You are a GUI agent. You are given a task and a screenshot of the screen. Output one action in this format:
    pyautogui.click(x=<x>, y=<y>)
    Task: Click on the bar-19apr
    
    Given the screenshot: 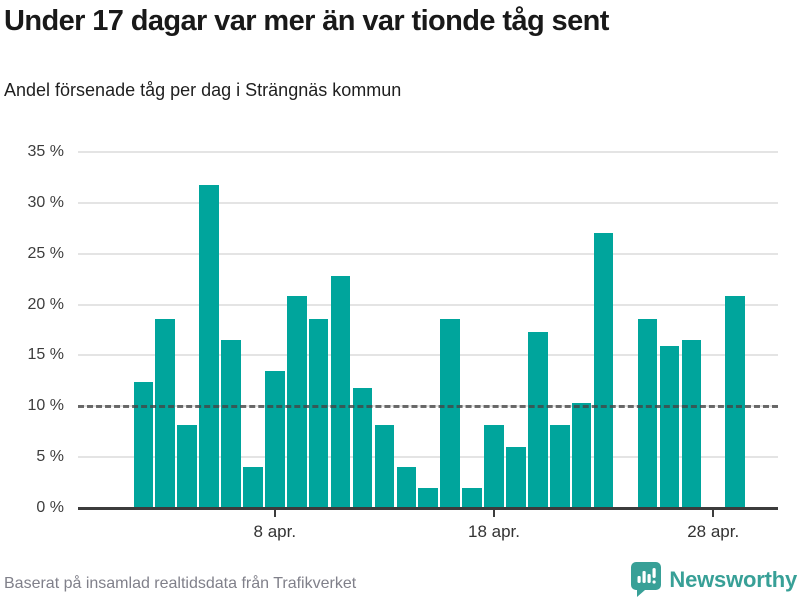 What is the action you would take?
    pyautogui.click(x=516, y=477)
    